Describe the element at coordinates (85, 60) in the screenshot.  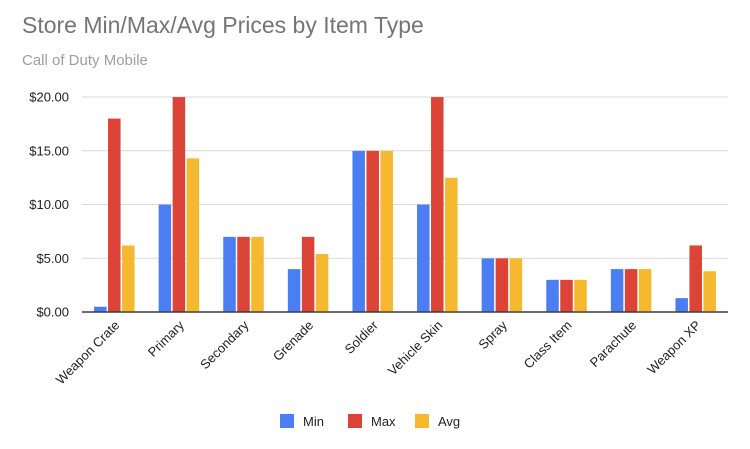
I see `chart-subtitle: Call of Duty Mobile` at that location.